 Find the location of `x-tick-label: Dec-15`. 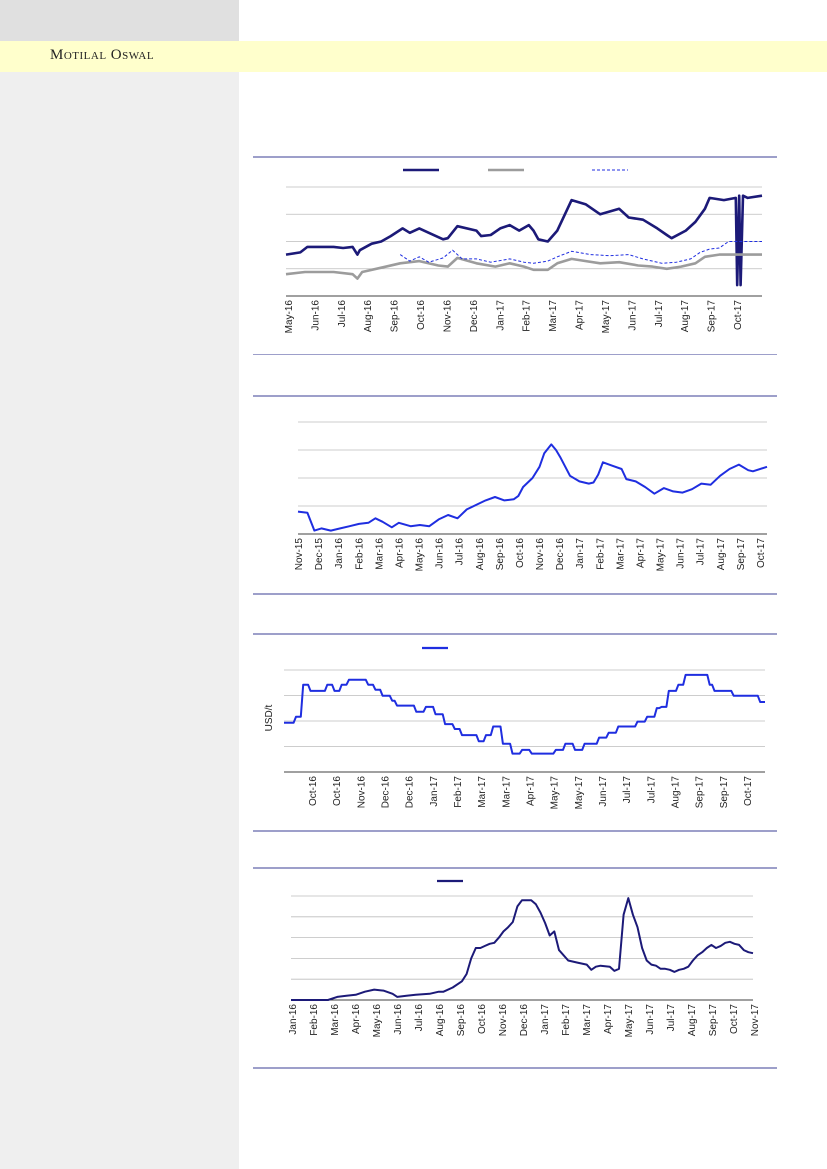

x-tick-label: Dec-15 is located at coordinates (319, 554).